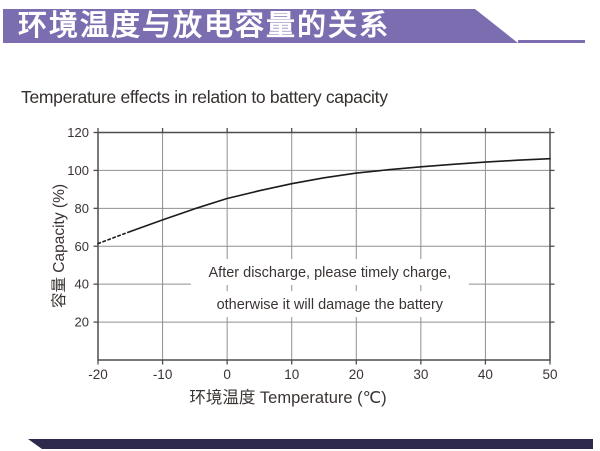 The image size is (600, 451). I want to click on x-tick-label: -10, so click(163, 374).